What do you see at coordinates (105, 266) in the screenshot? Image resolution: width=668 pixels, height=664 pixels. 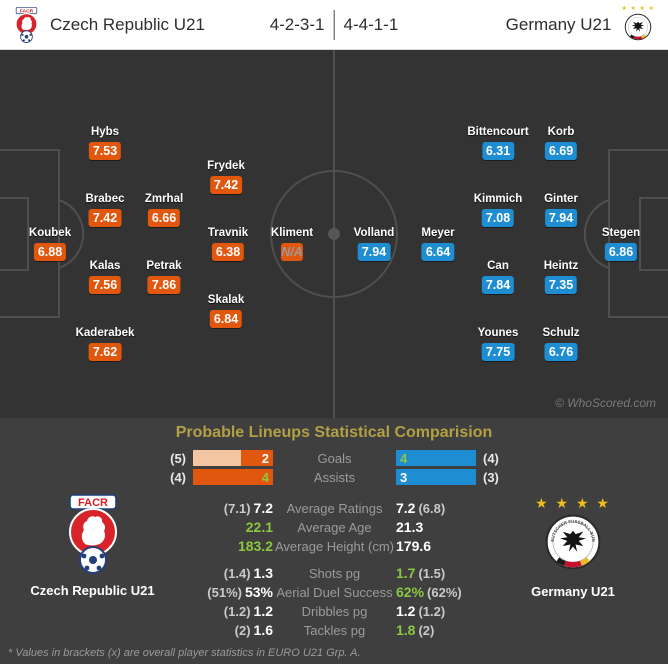 I see `player-name: Kalas` at bounding box center [105, 266].